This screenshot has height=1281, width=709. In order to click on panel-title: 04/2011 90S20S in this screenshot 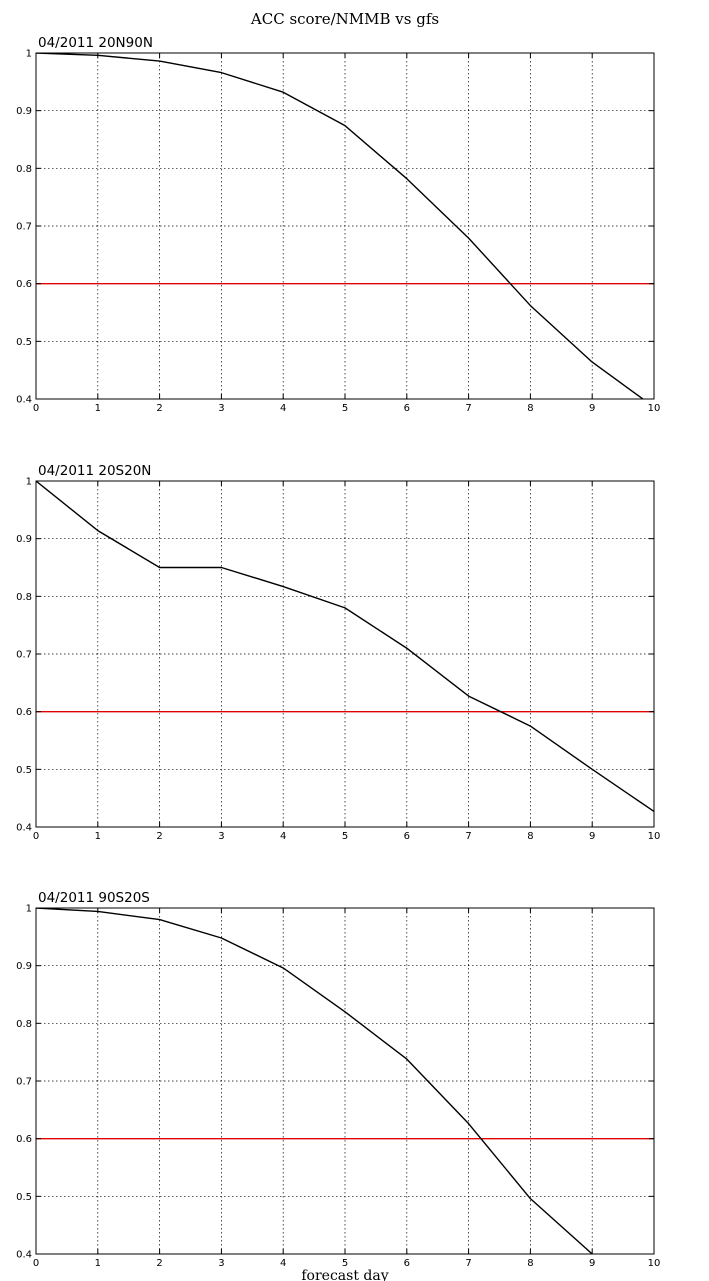, I will do `click(94, 898)`.